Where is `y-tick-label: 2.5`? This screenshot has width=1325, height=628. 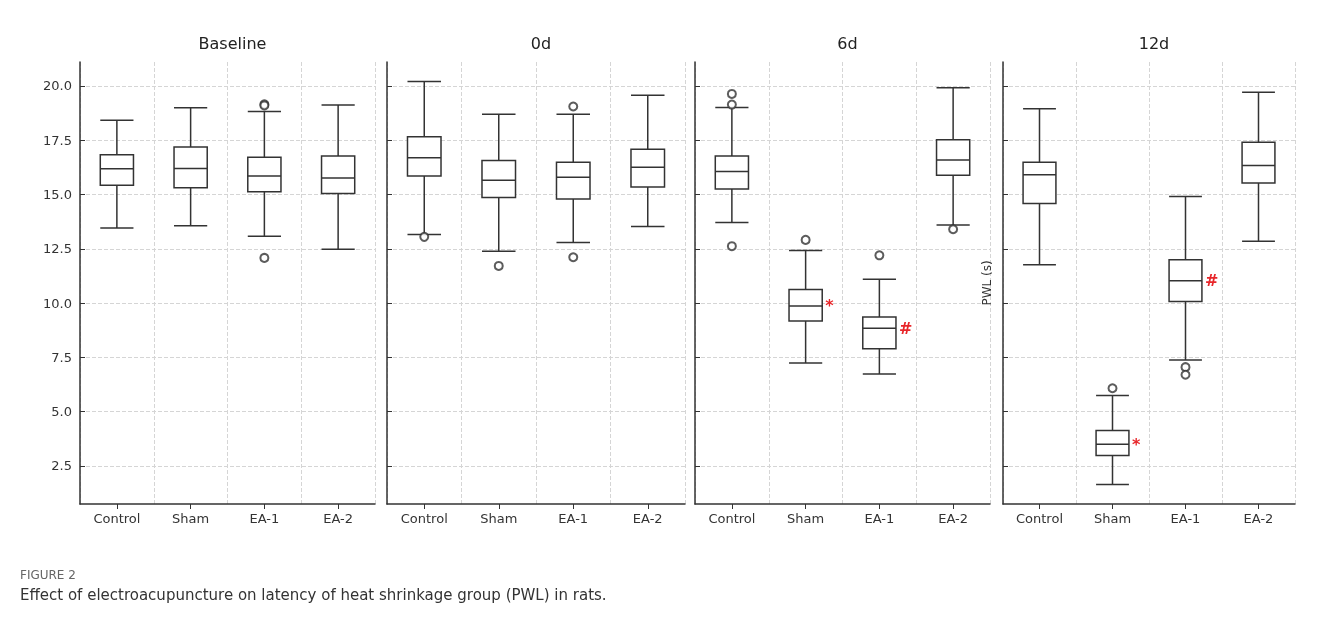 y-tick-label: 2.5 is located at coordinates (61, 466).